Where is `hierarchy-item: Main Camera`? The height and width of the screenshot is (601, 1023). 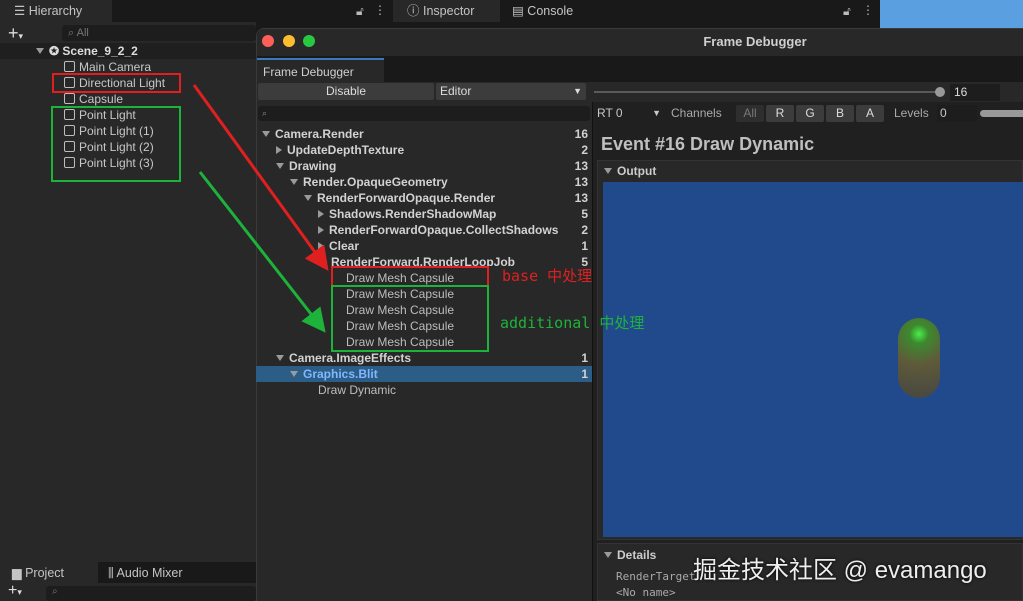 hierarchy-item: Main Camera is located at coordinates (107, 67).